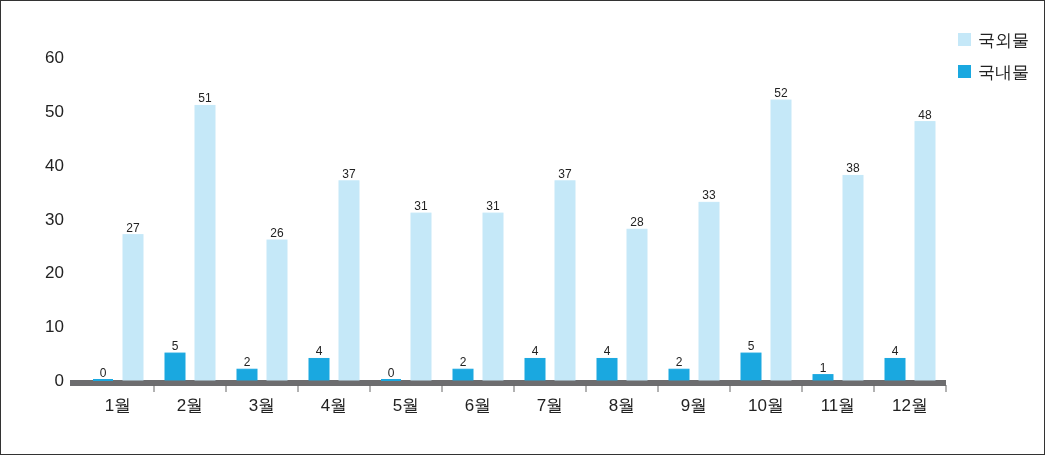  What do you see at coordinates (694, 405) in the screenshot?
I see `x-tick-label: 9월` at bounding box center [694, 405].